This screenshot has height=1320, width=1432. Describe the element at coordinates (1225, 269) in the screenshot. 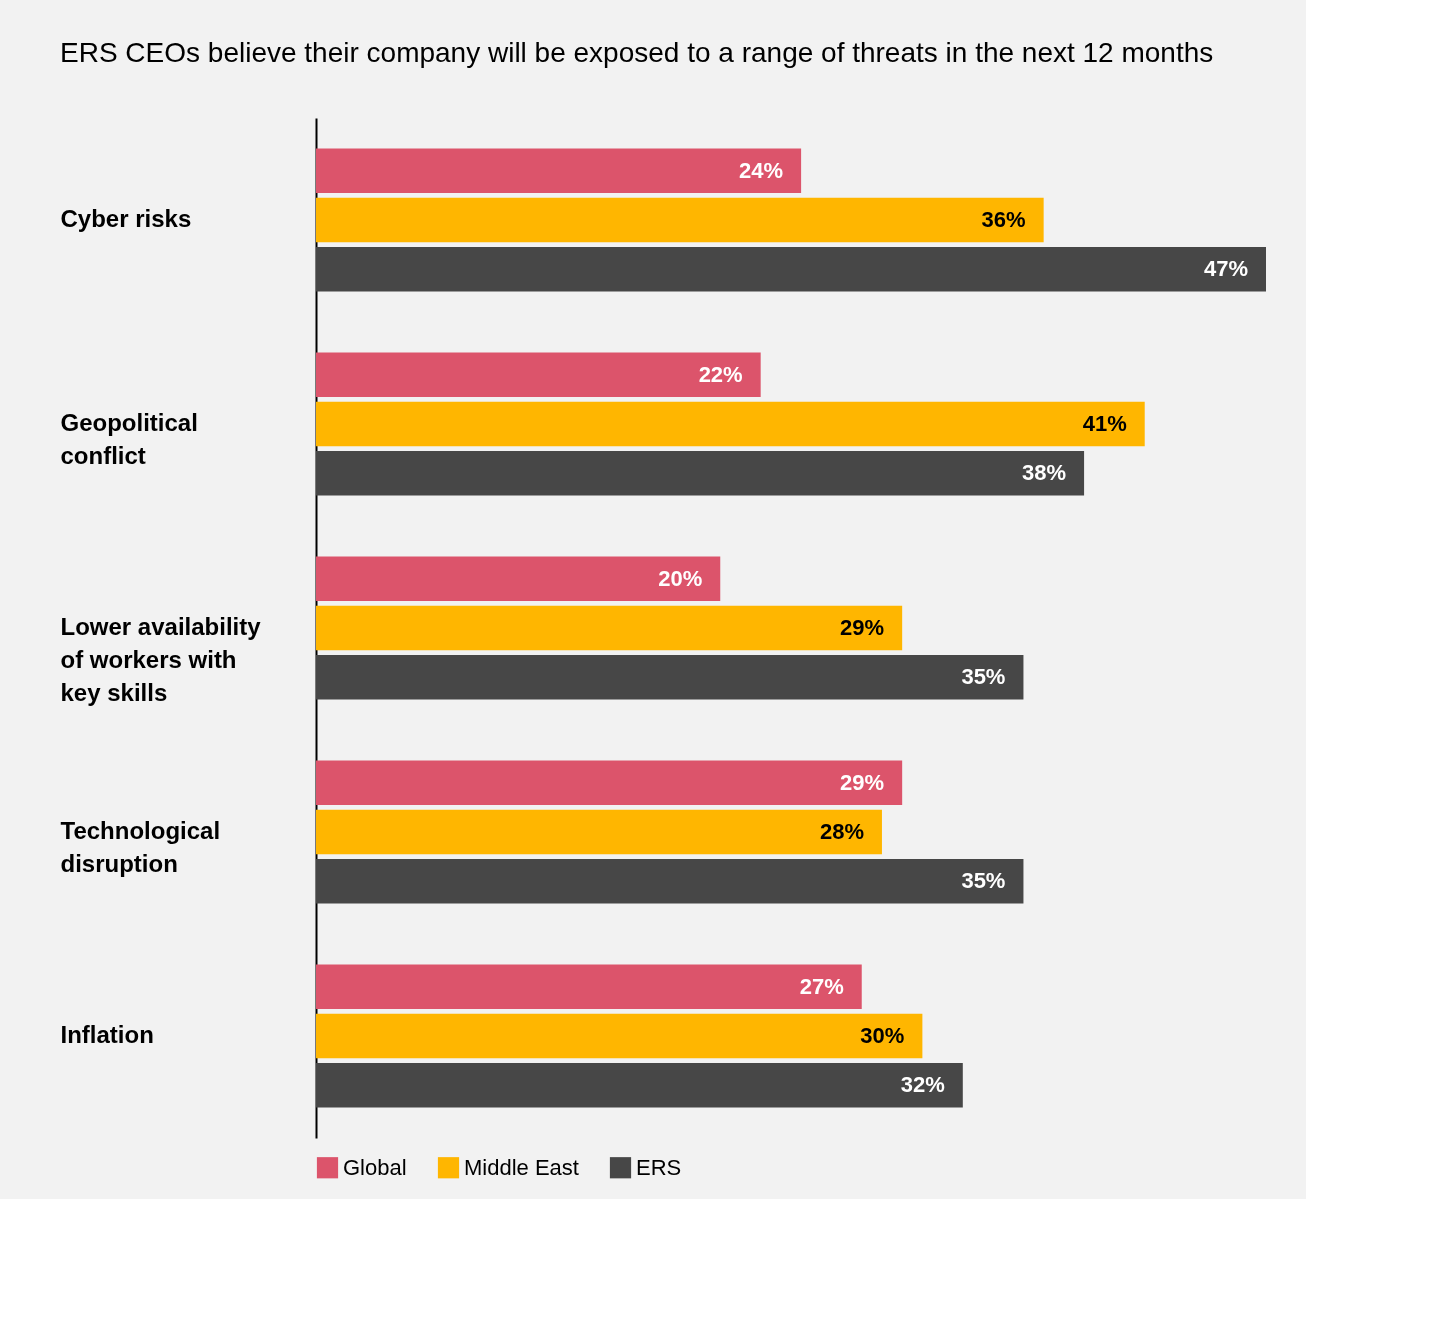

I see `data-label: 47%` at that location.